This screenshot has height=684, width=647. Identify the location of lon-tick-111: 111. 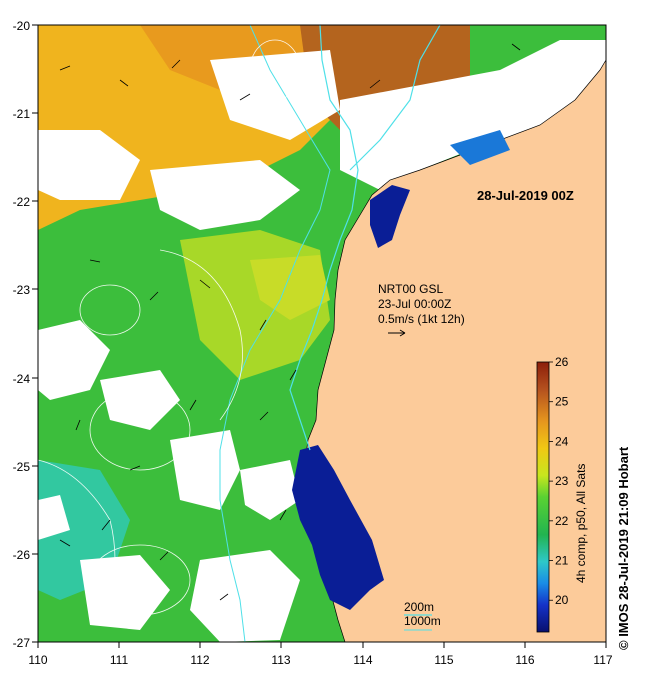
(119, 660).